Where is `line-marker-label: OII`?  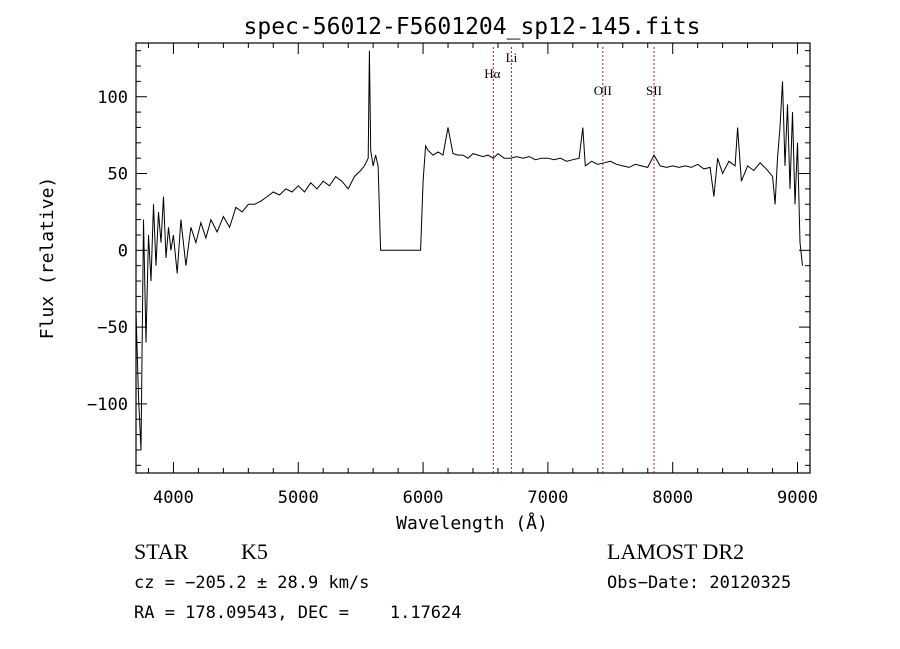 line-marker-label: OII is located at coordinates (603, 90).